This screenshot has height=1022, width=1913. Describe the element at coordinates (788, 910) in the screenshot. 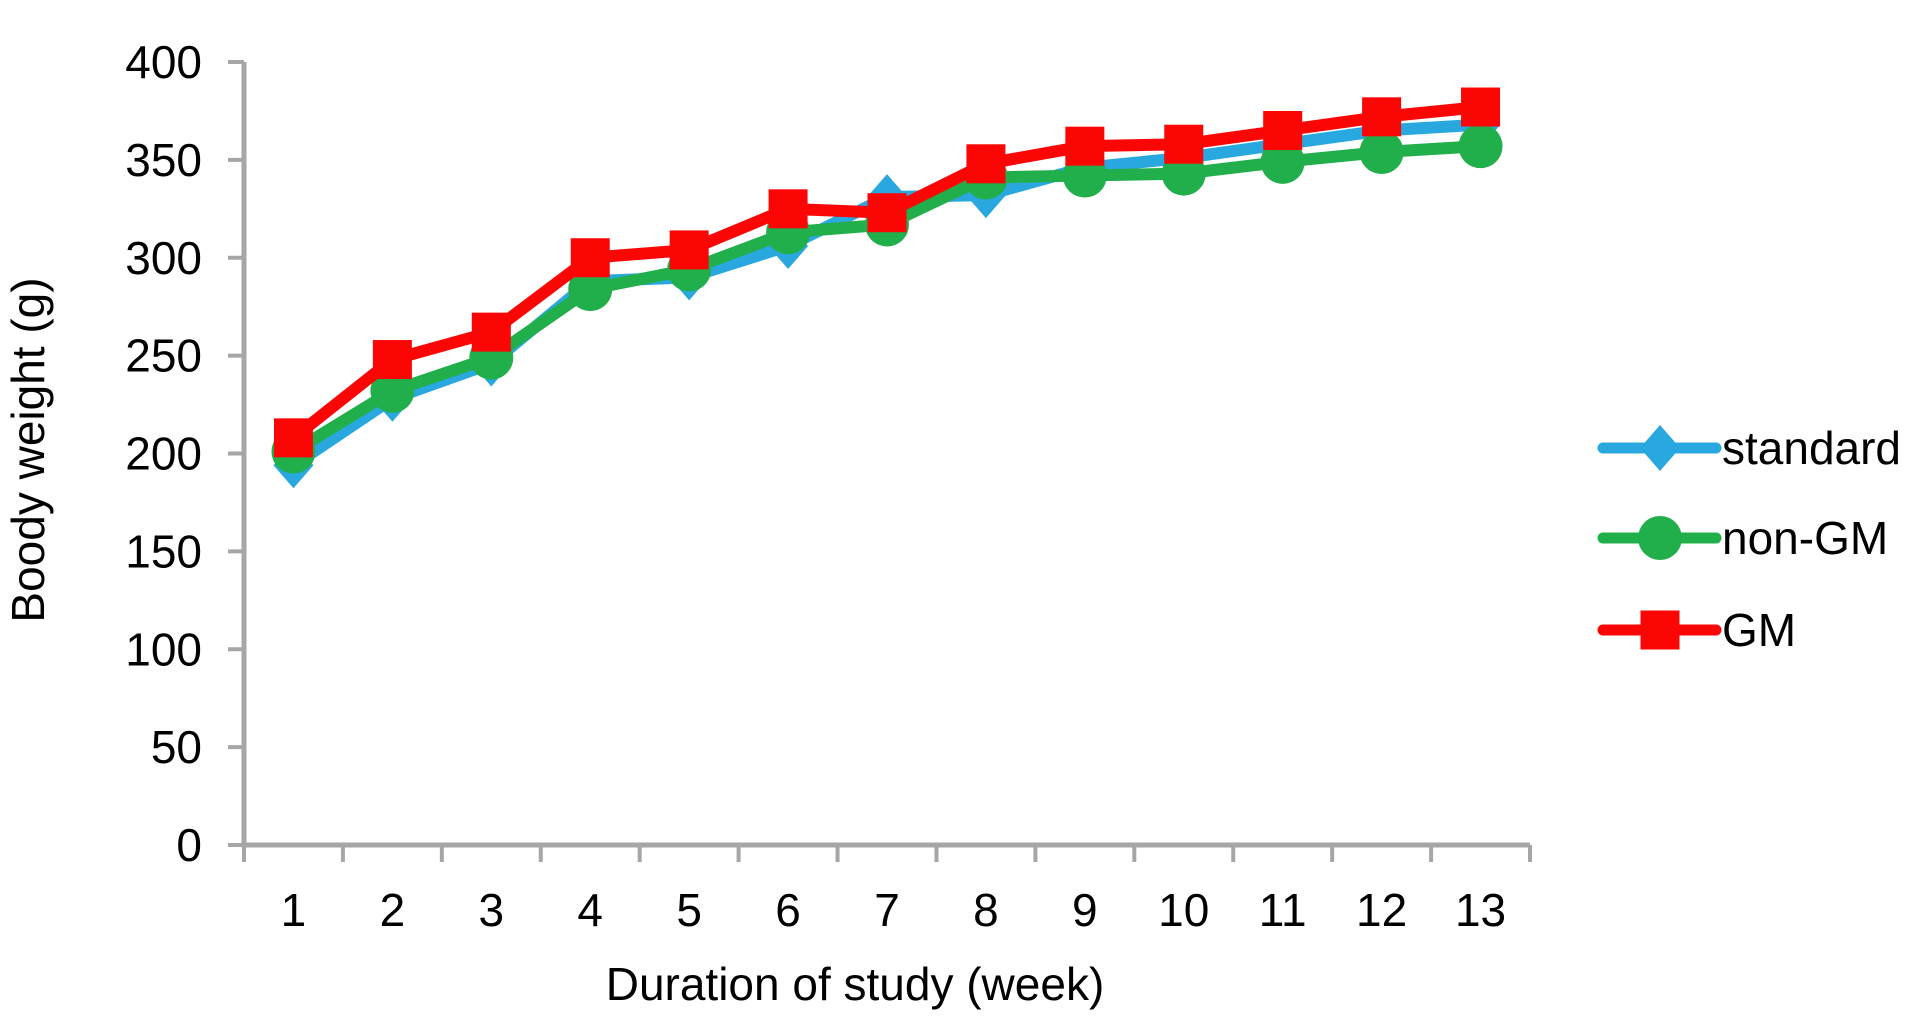

I see `x-tick-label: 6` at that location.